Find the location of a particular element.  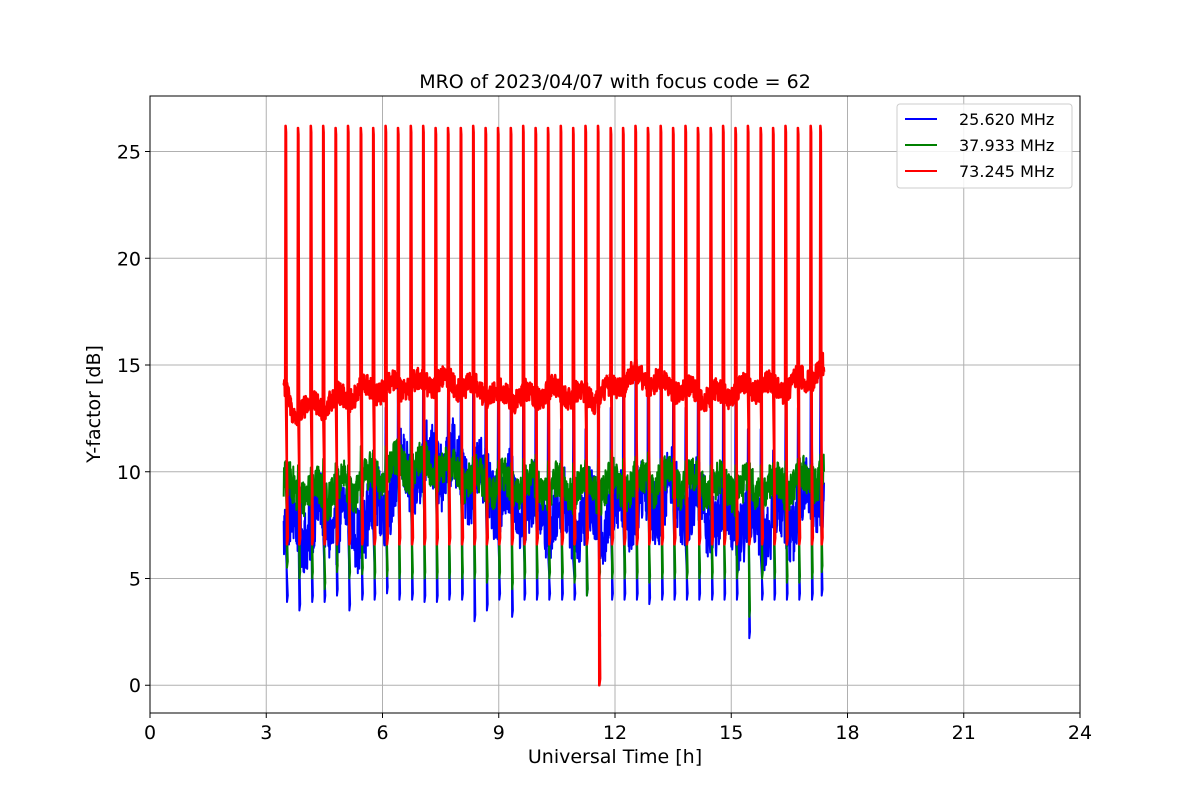

chart-title: MRO of 2023/04/07 with focus code = 62 is located at coordinates (615, 82).